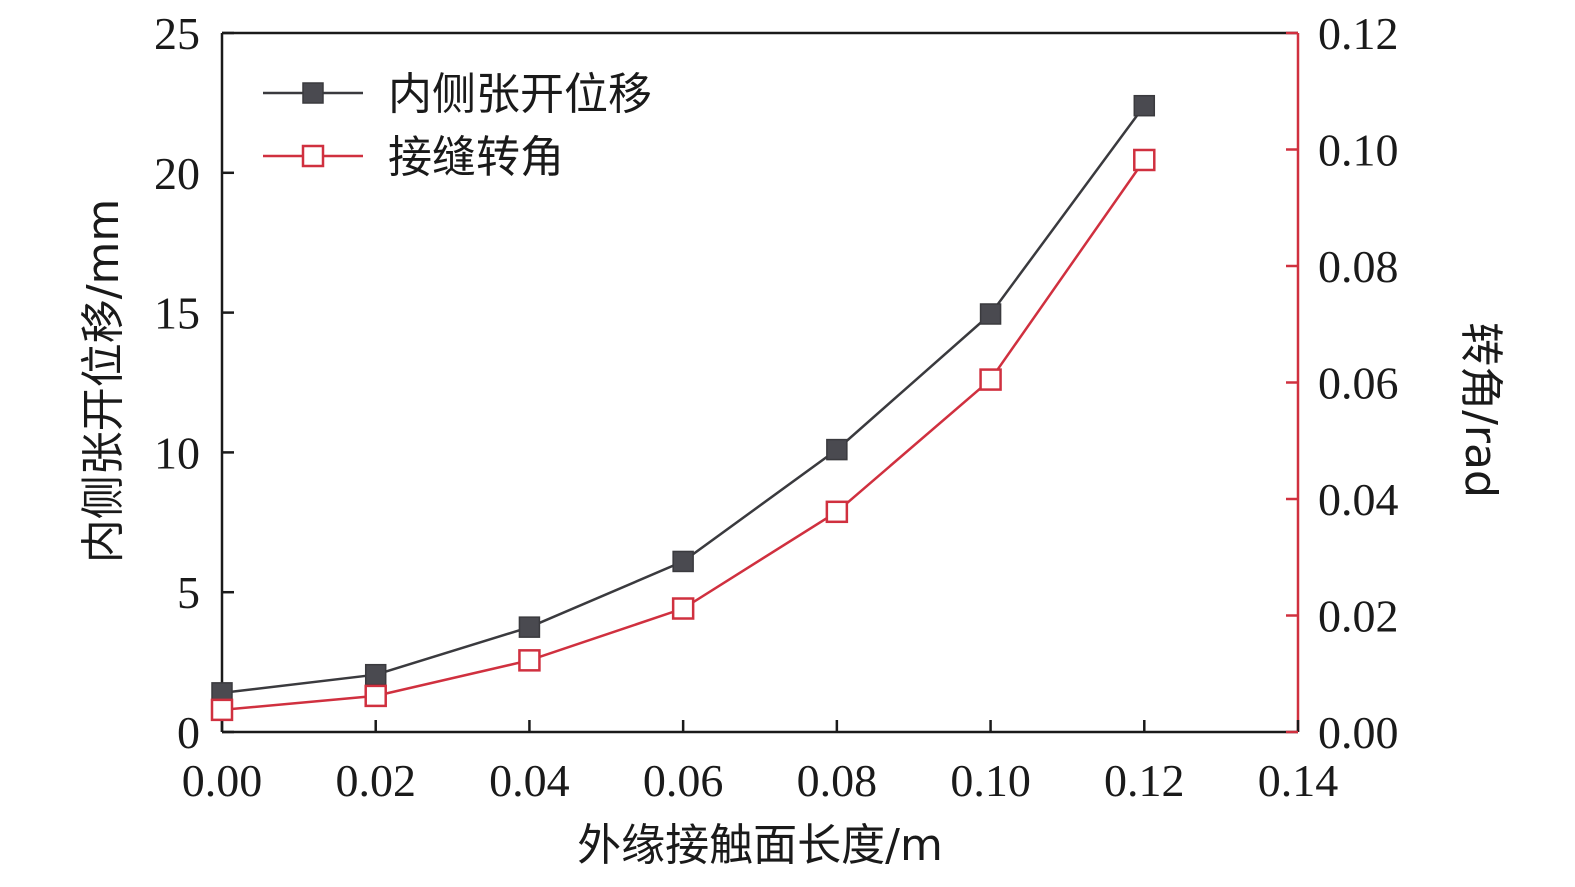 Image resolution: width=1575 pixels, height=887 pixels. What do you see at coordinates (529, 780) in the screenshot?
I see `x-tick-label: 0.04` at bounding box center [529, 780].